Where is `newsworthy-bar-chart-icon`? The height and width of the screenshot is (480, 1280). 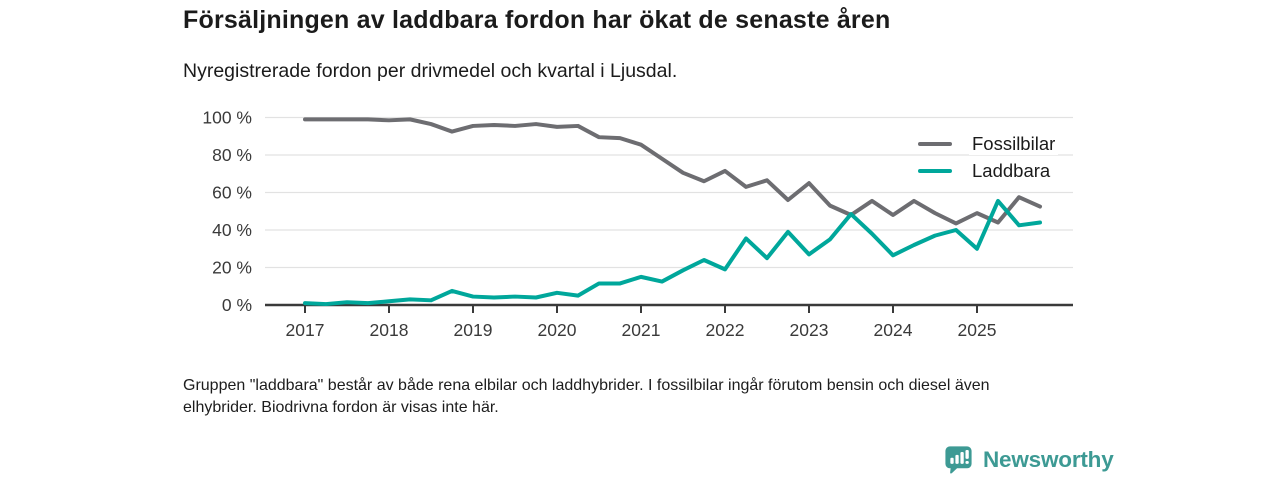 newsworthy-bar-chart-icon is located at coordinates (958, 460).